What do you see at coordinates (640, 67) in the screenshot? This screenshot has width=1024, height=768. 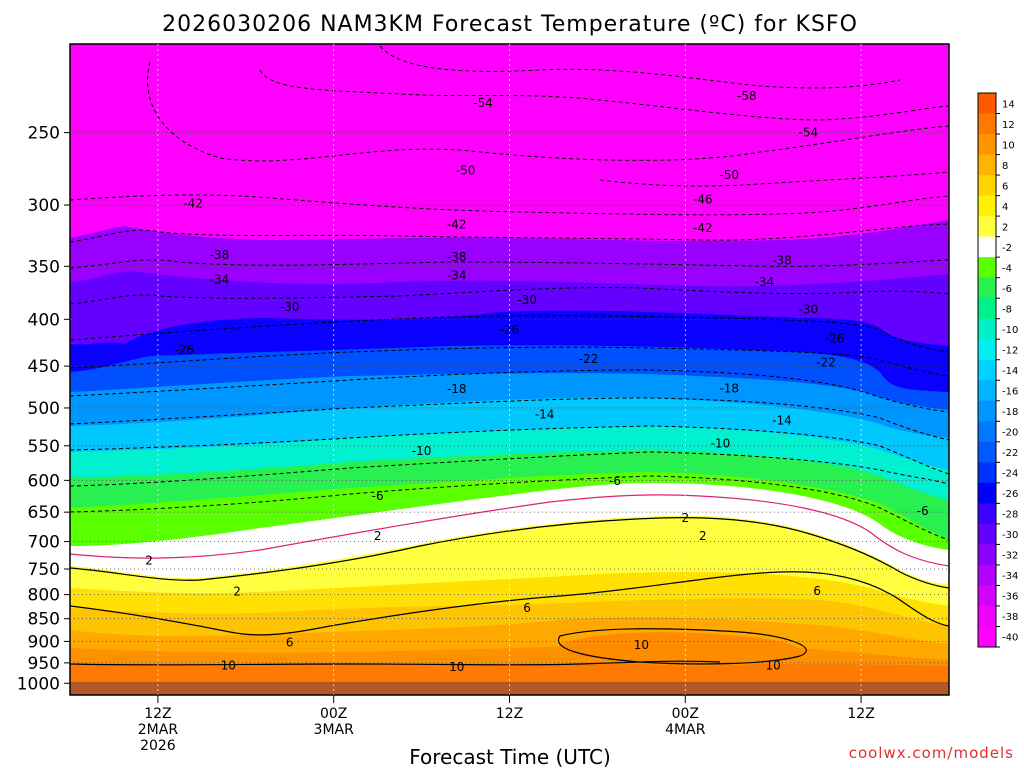 I see `contour-neg58` at bounding box center [640, 67].